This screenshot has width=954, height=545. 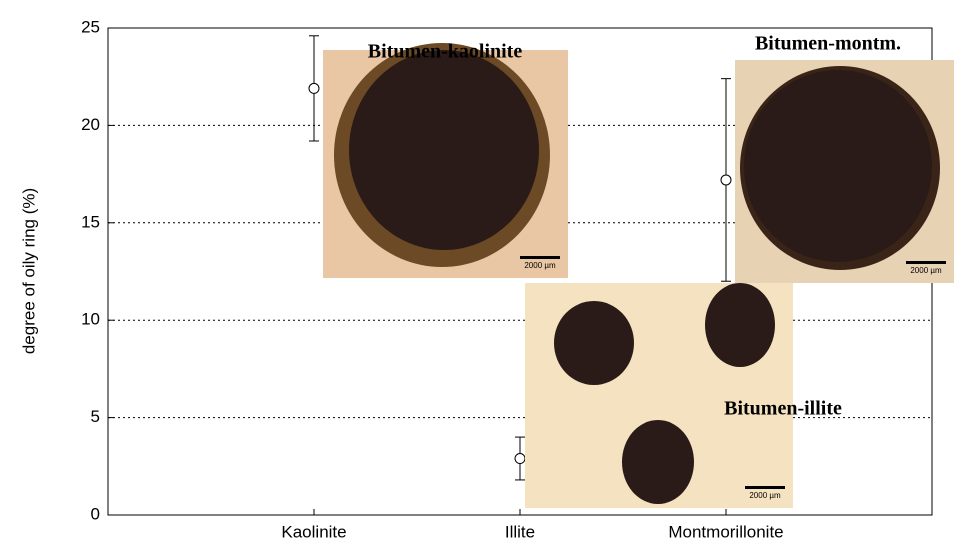 What do you see at coordinates (90, 124) in the screenshot?
I see `y-tick-label: 20` at bounding box center [90, 124].